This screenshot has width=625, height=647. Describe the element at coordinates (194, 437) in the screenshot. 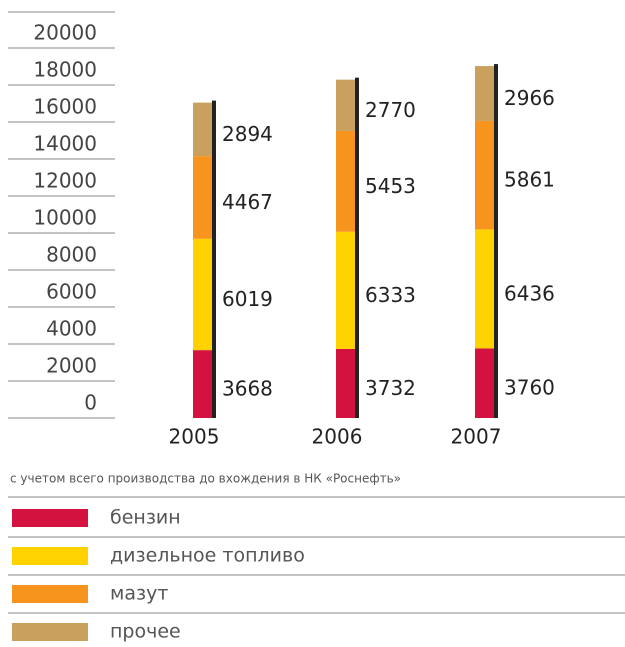

I see `x-tick-label: 2005` at that location.